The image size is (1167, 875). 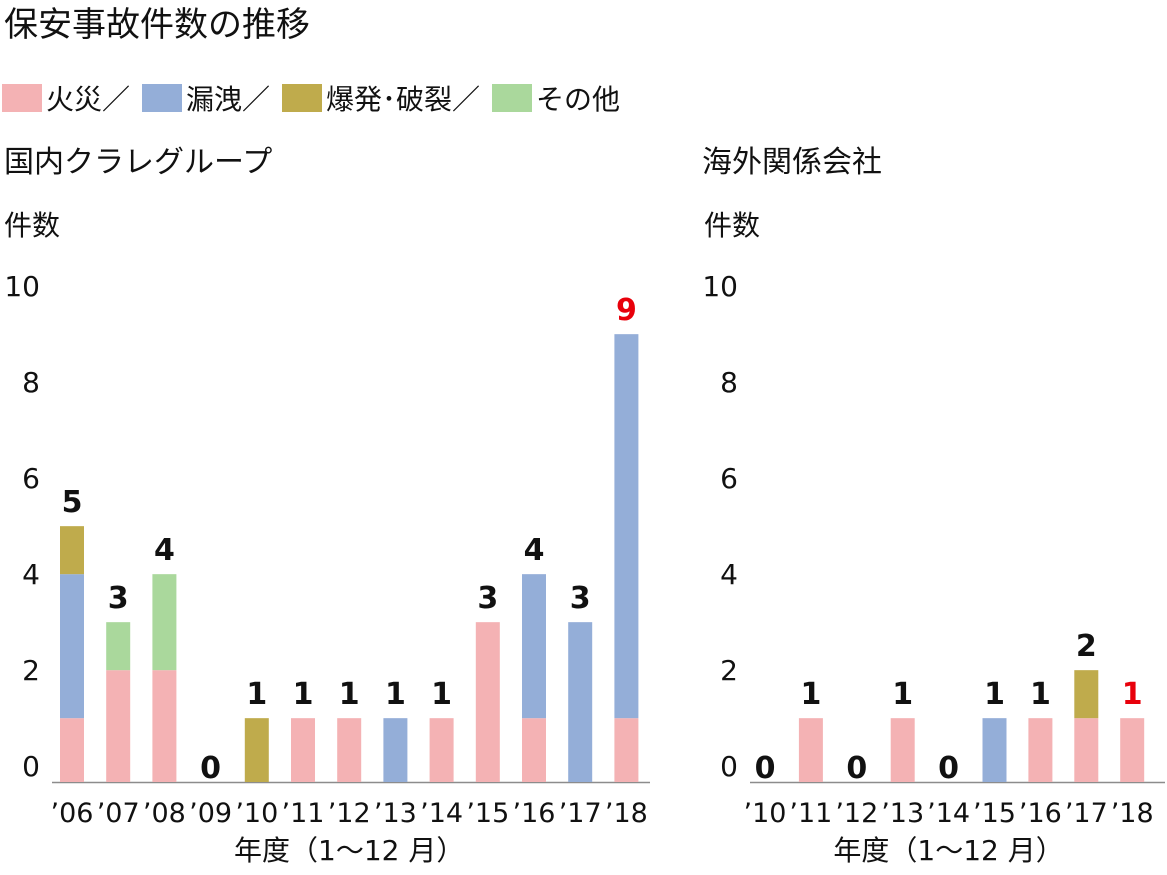 I want to click on x-tick-label-overseas: ’13, so click(x=902, y=813).